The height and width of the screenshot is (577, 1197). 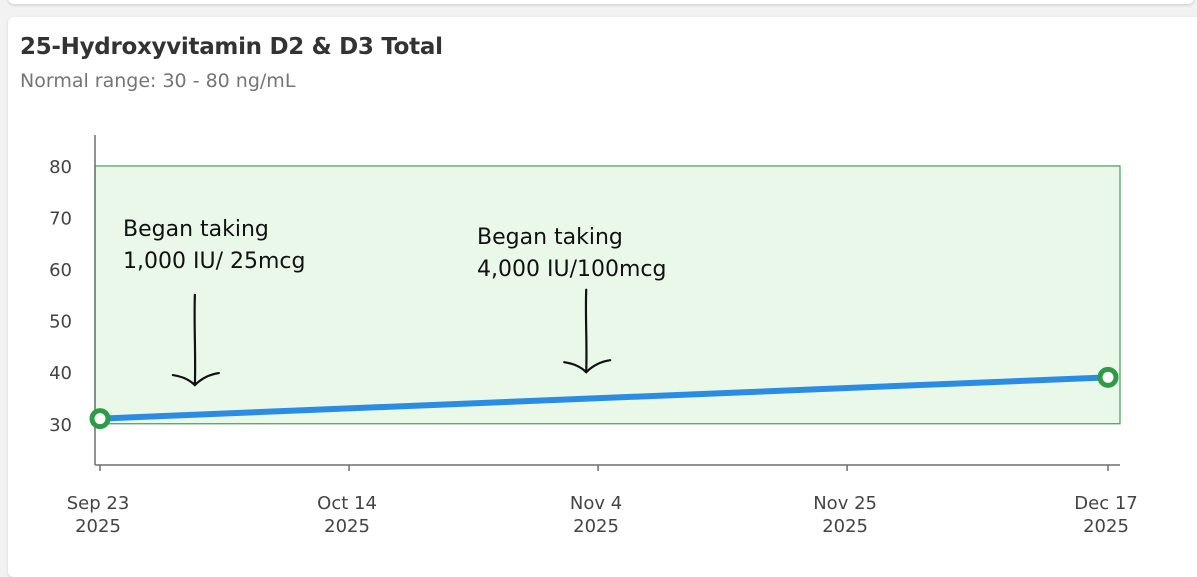 What do you see at coordinates (60, 322) in the screenshot?
I see `y-tick-label: 50` at bounding box center [60, 322].